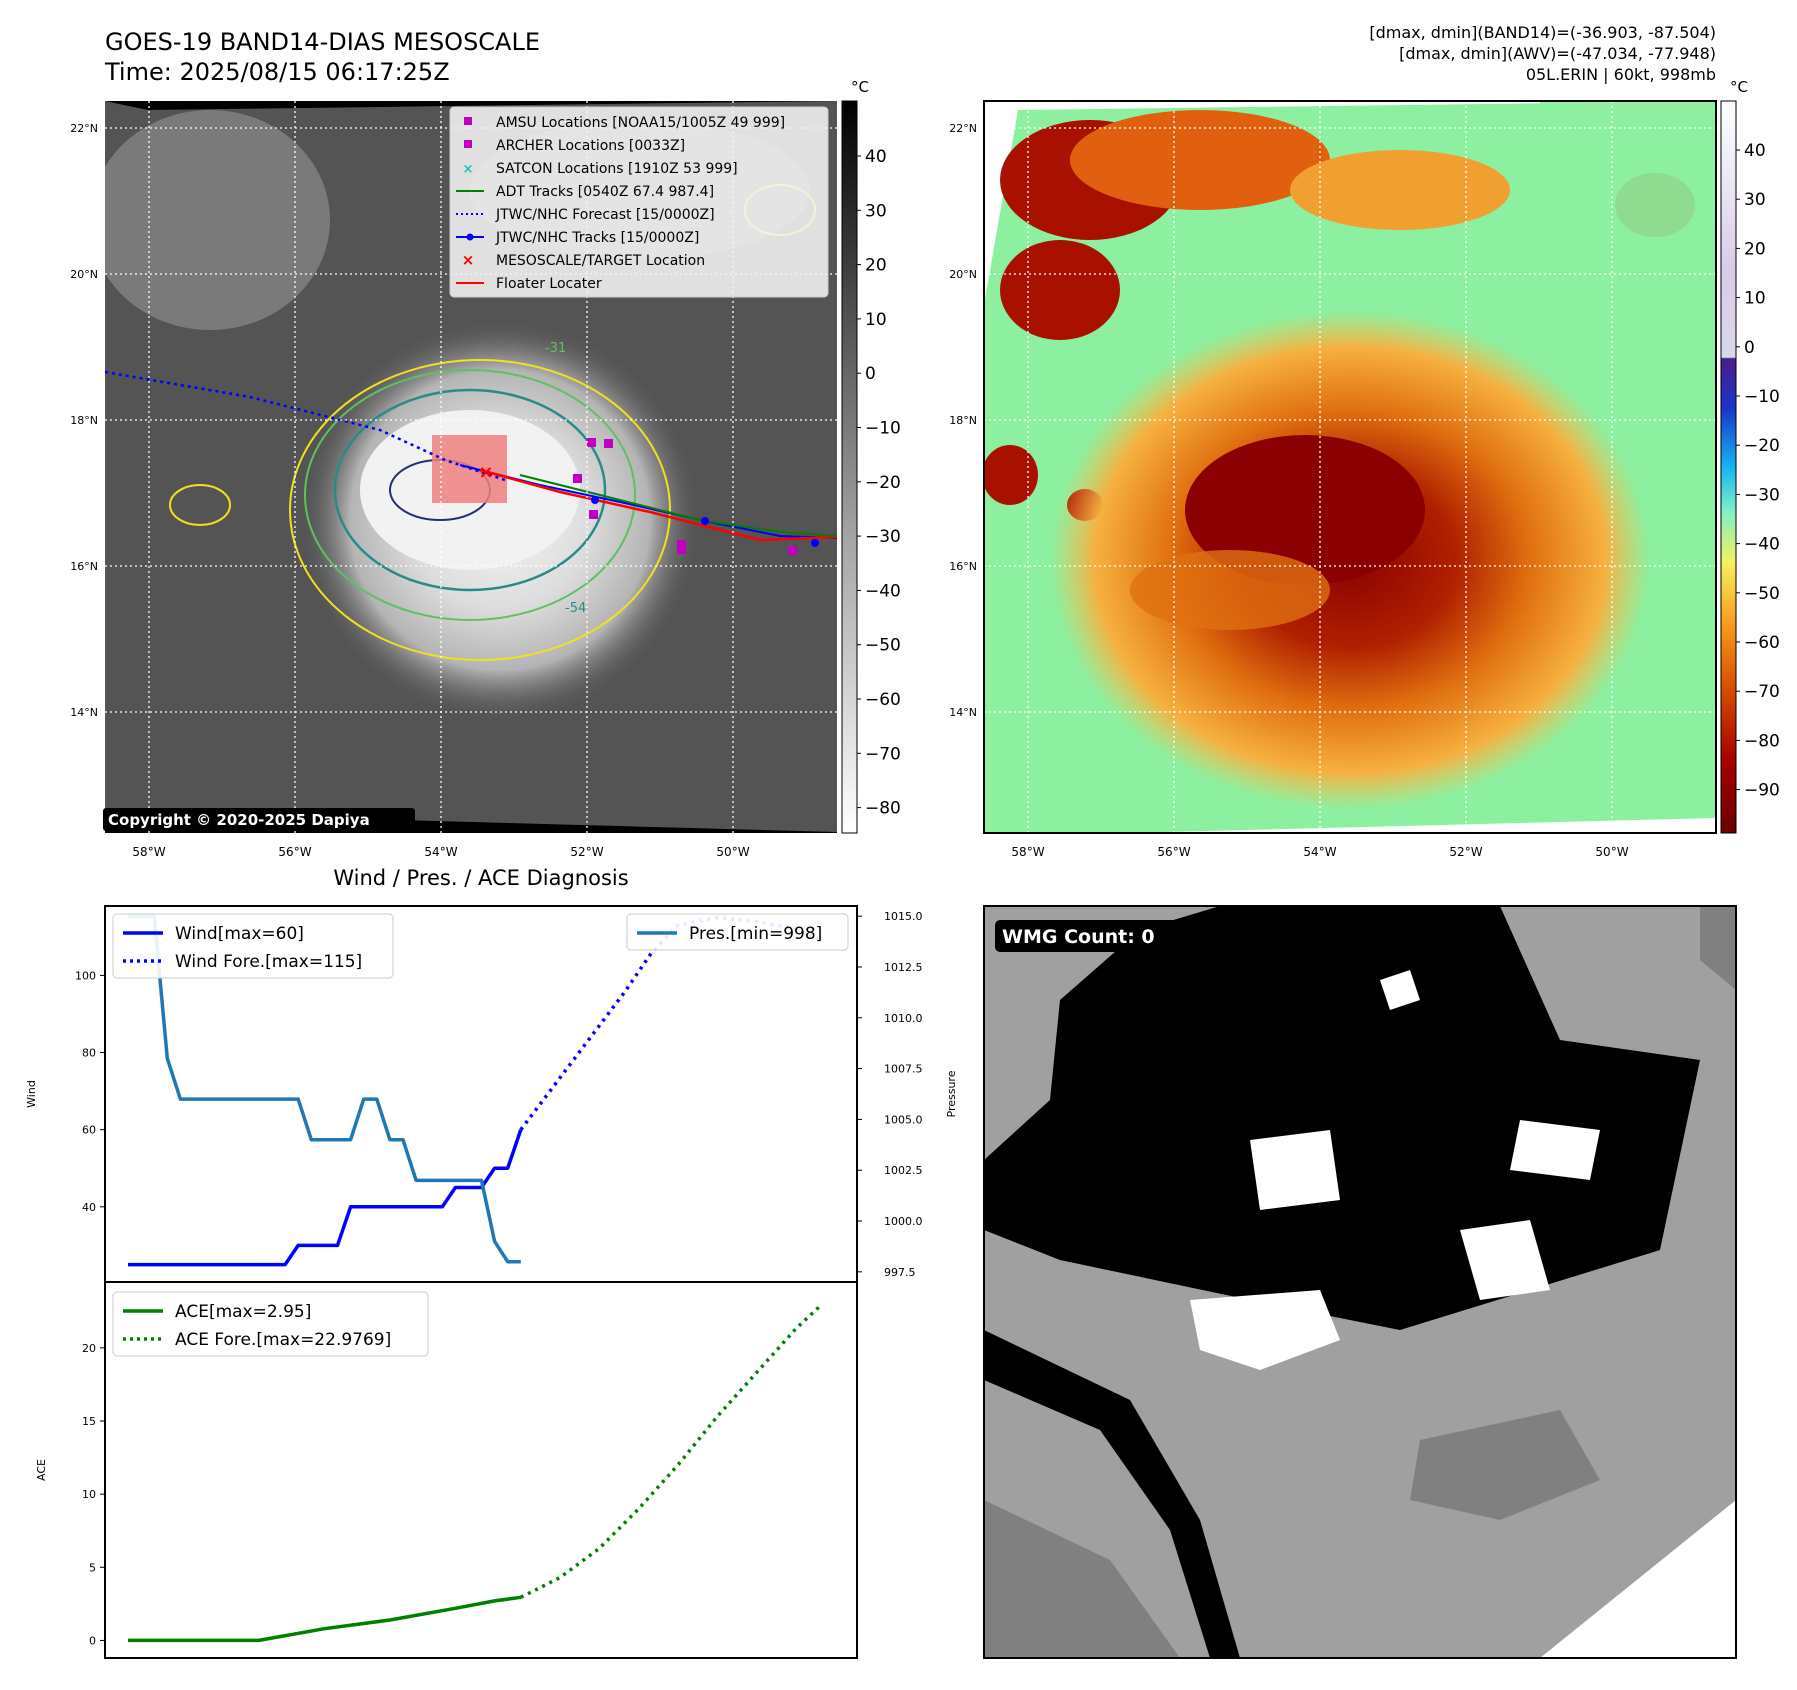 The width and height of the screenshot is (1797, 1690). Describe the element at coordinates (468, 260) in the screenshot. I see `legend-target-marker: ×` at that location.